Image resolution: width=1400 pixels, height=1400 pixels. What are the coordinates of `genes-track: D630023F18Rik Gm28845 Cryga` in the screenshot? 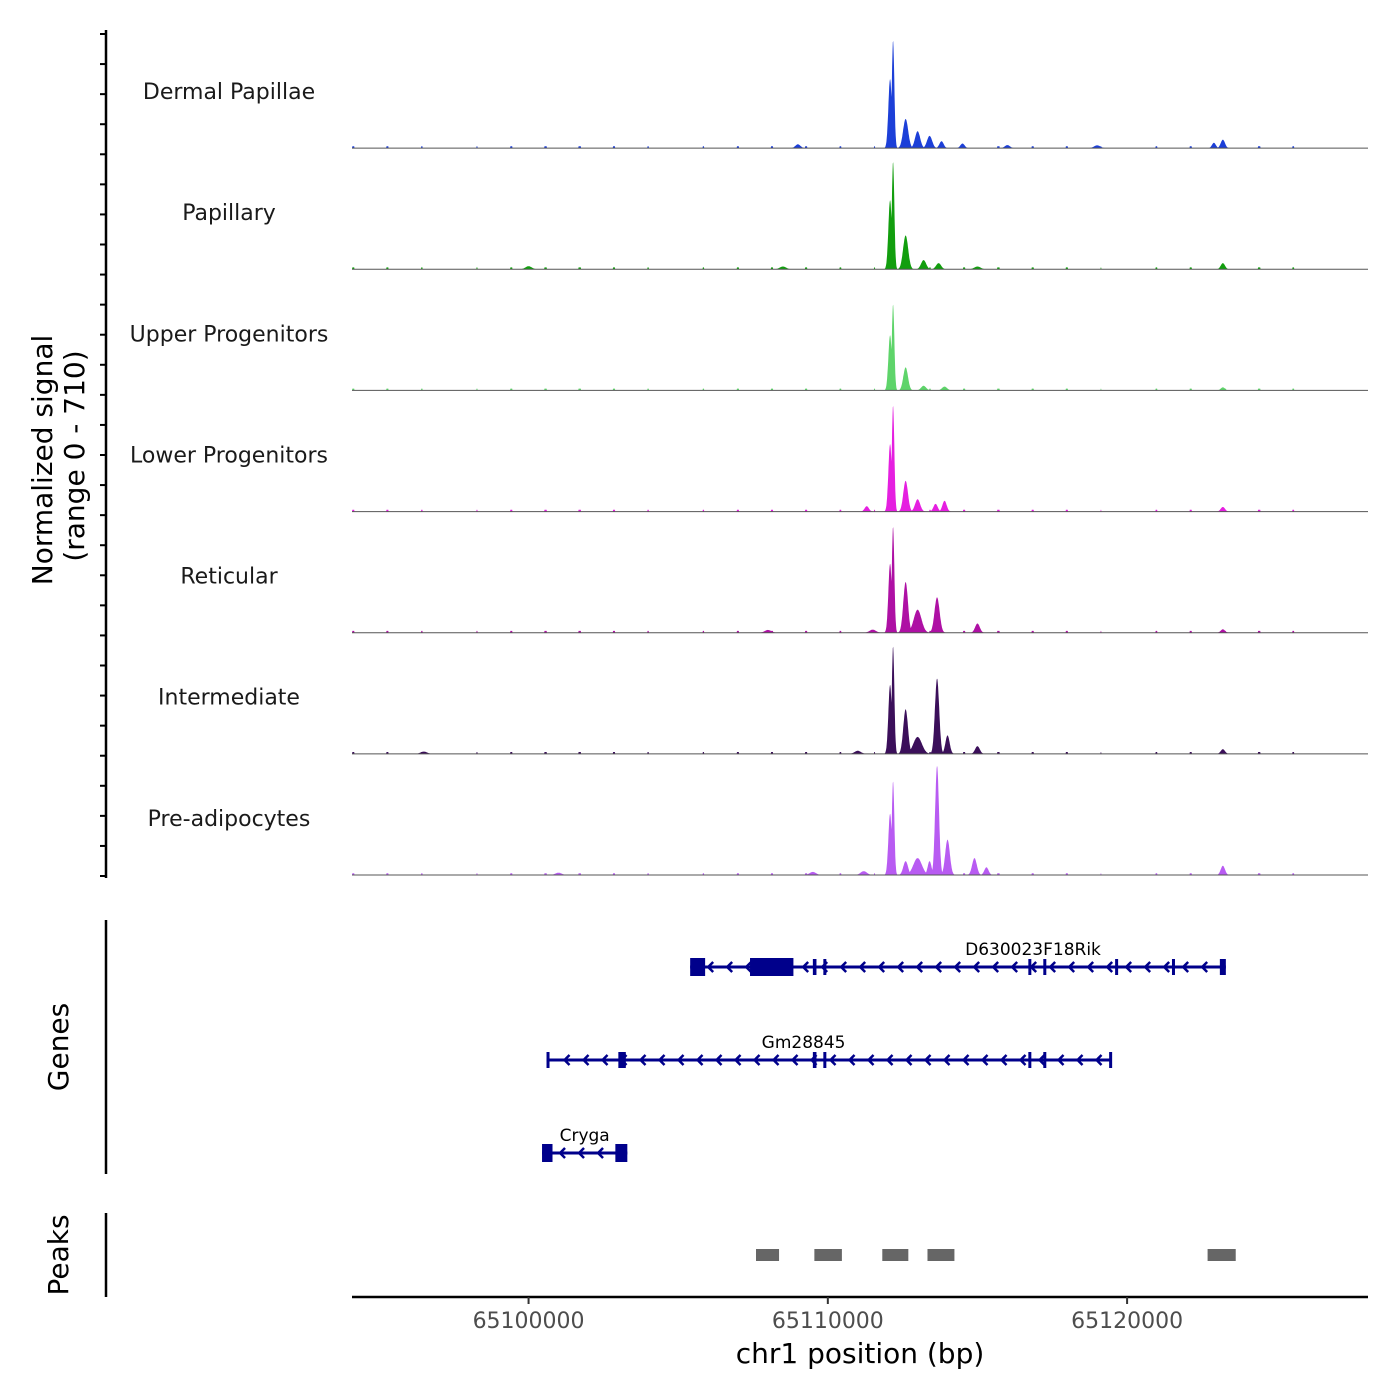 It's located at (884, 1051).